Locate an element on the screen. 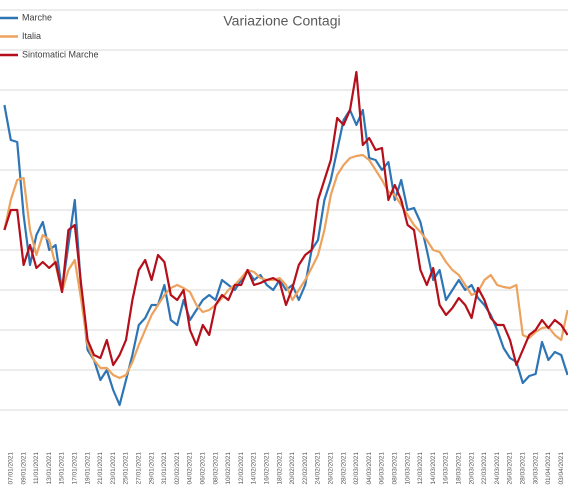 Image resolution: width=568 pixels, height=500 pixels. x-tick-label: 14/02/2021 is located at coordinates (254, 468).